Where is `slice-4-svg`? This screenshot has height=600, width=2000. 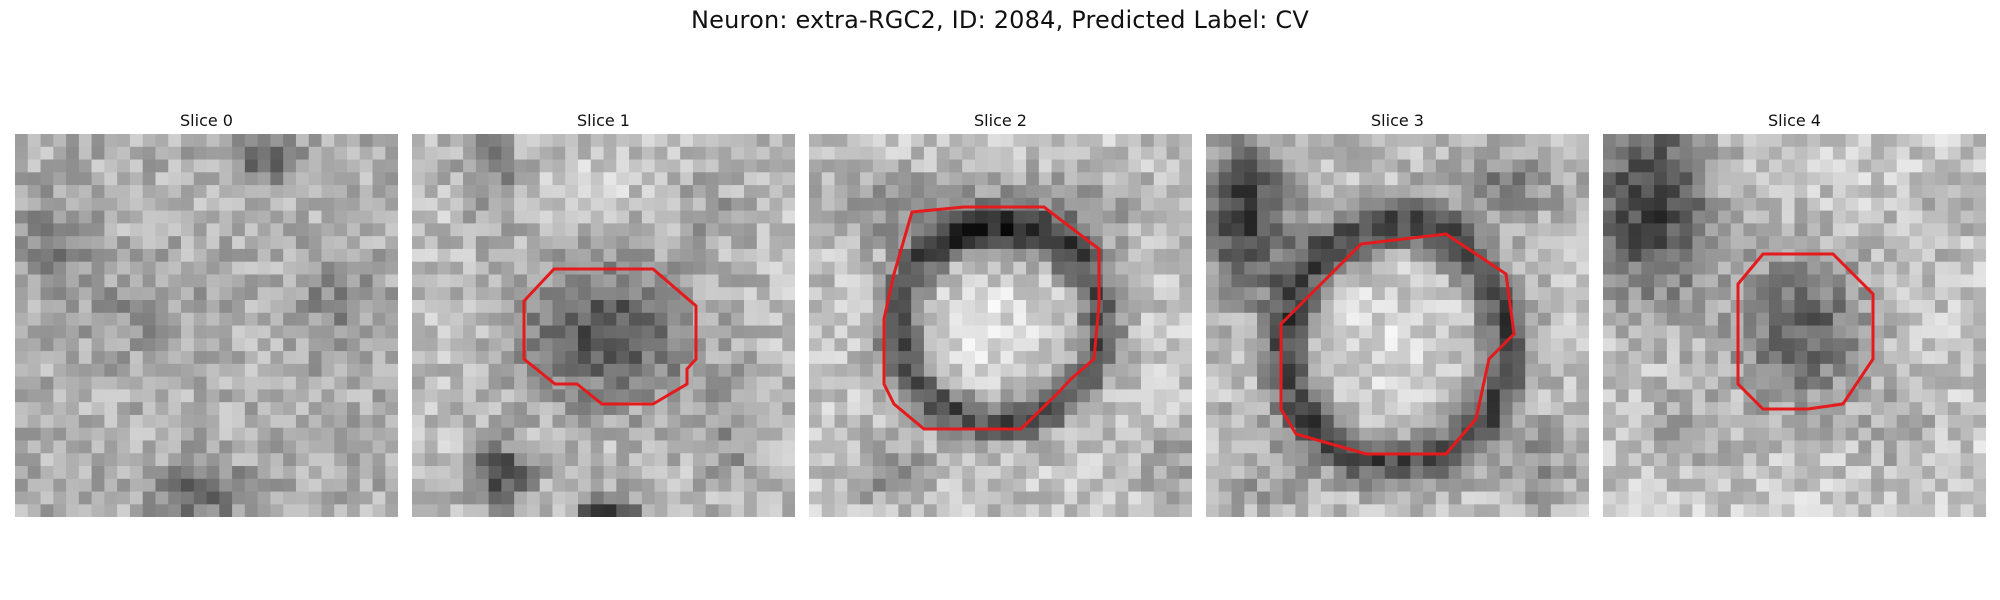 slice-4-svg is located at coordinates (1794, 325).